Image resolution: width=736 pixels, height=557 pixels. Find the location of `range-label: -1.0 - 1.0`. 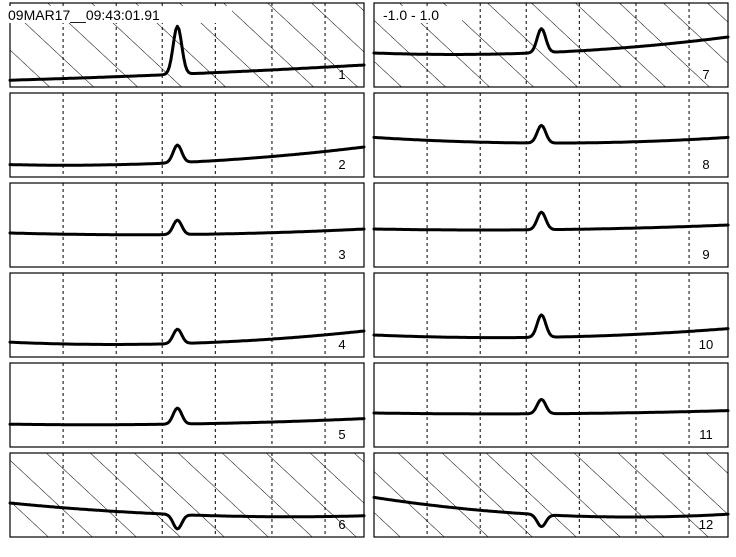

range-label: -1.0 - 1.0 is located at coordinates (411, 15).